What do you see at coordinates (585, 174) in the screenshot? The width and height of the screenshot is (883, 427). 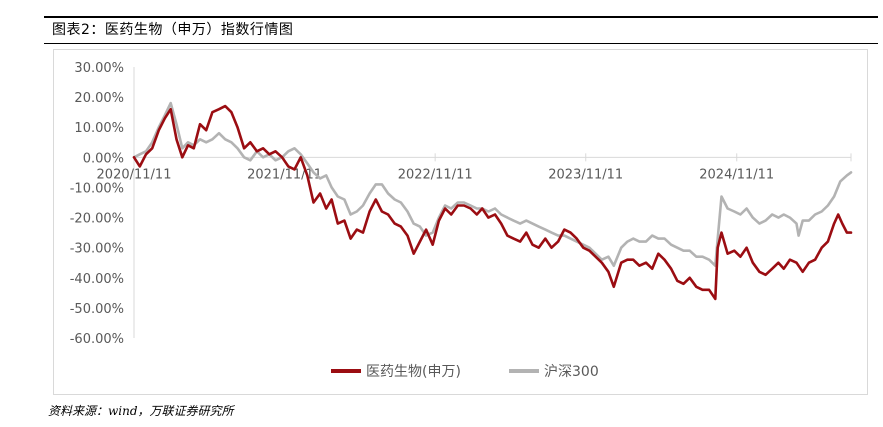 I see `x-tick-label: 2023/11/11` at bounding box center [585, 174].